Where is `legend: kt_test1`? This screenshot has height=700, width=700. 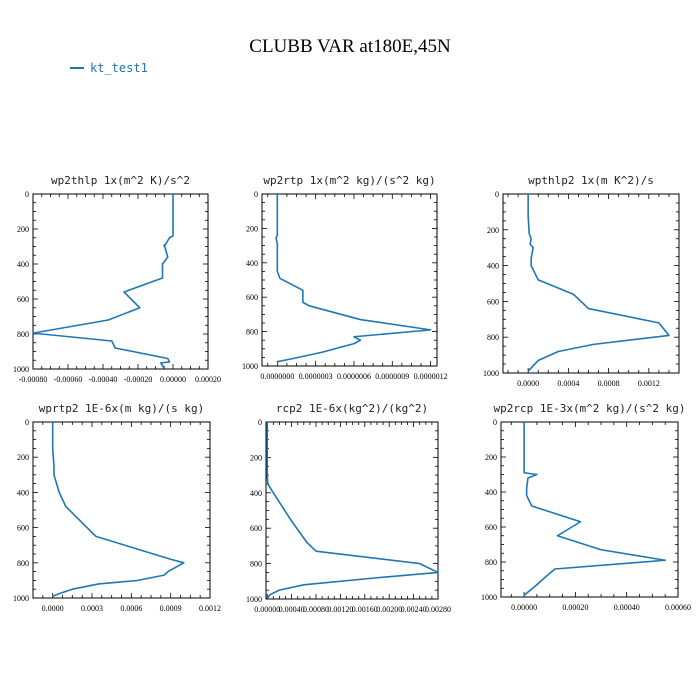
legend: kt_test1 is located at coordinates (109, 68).